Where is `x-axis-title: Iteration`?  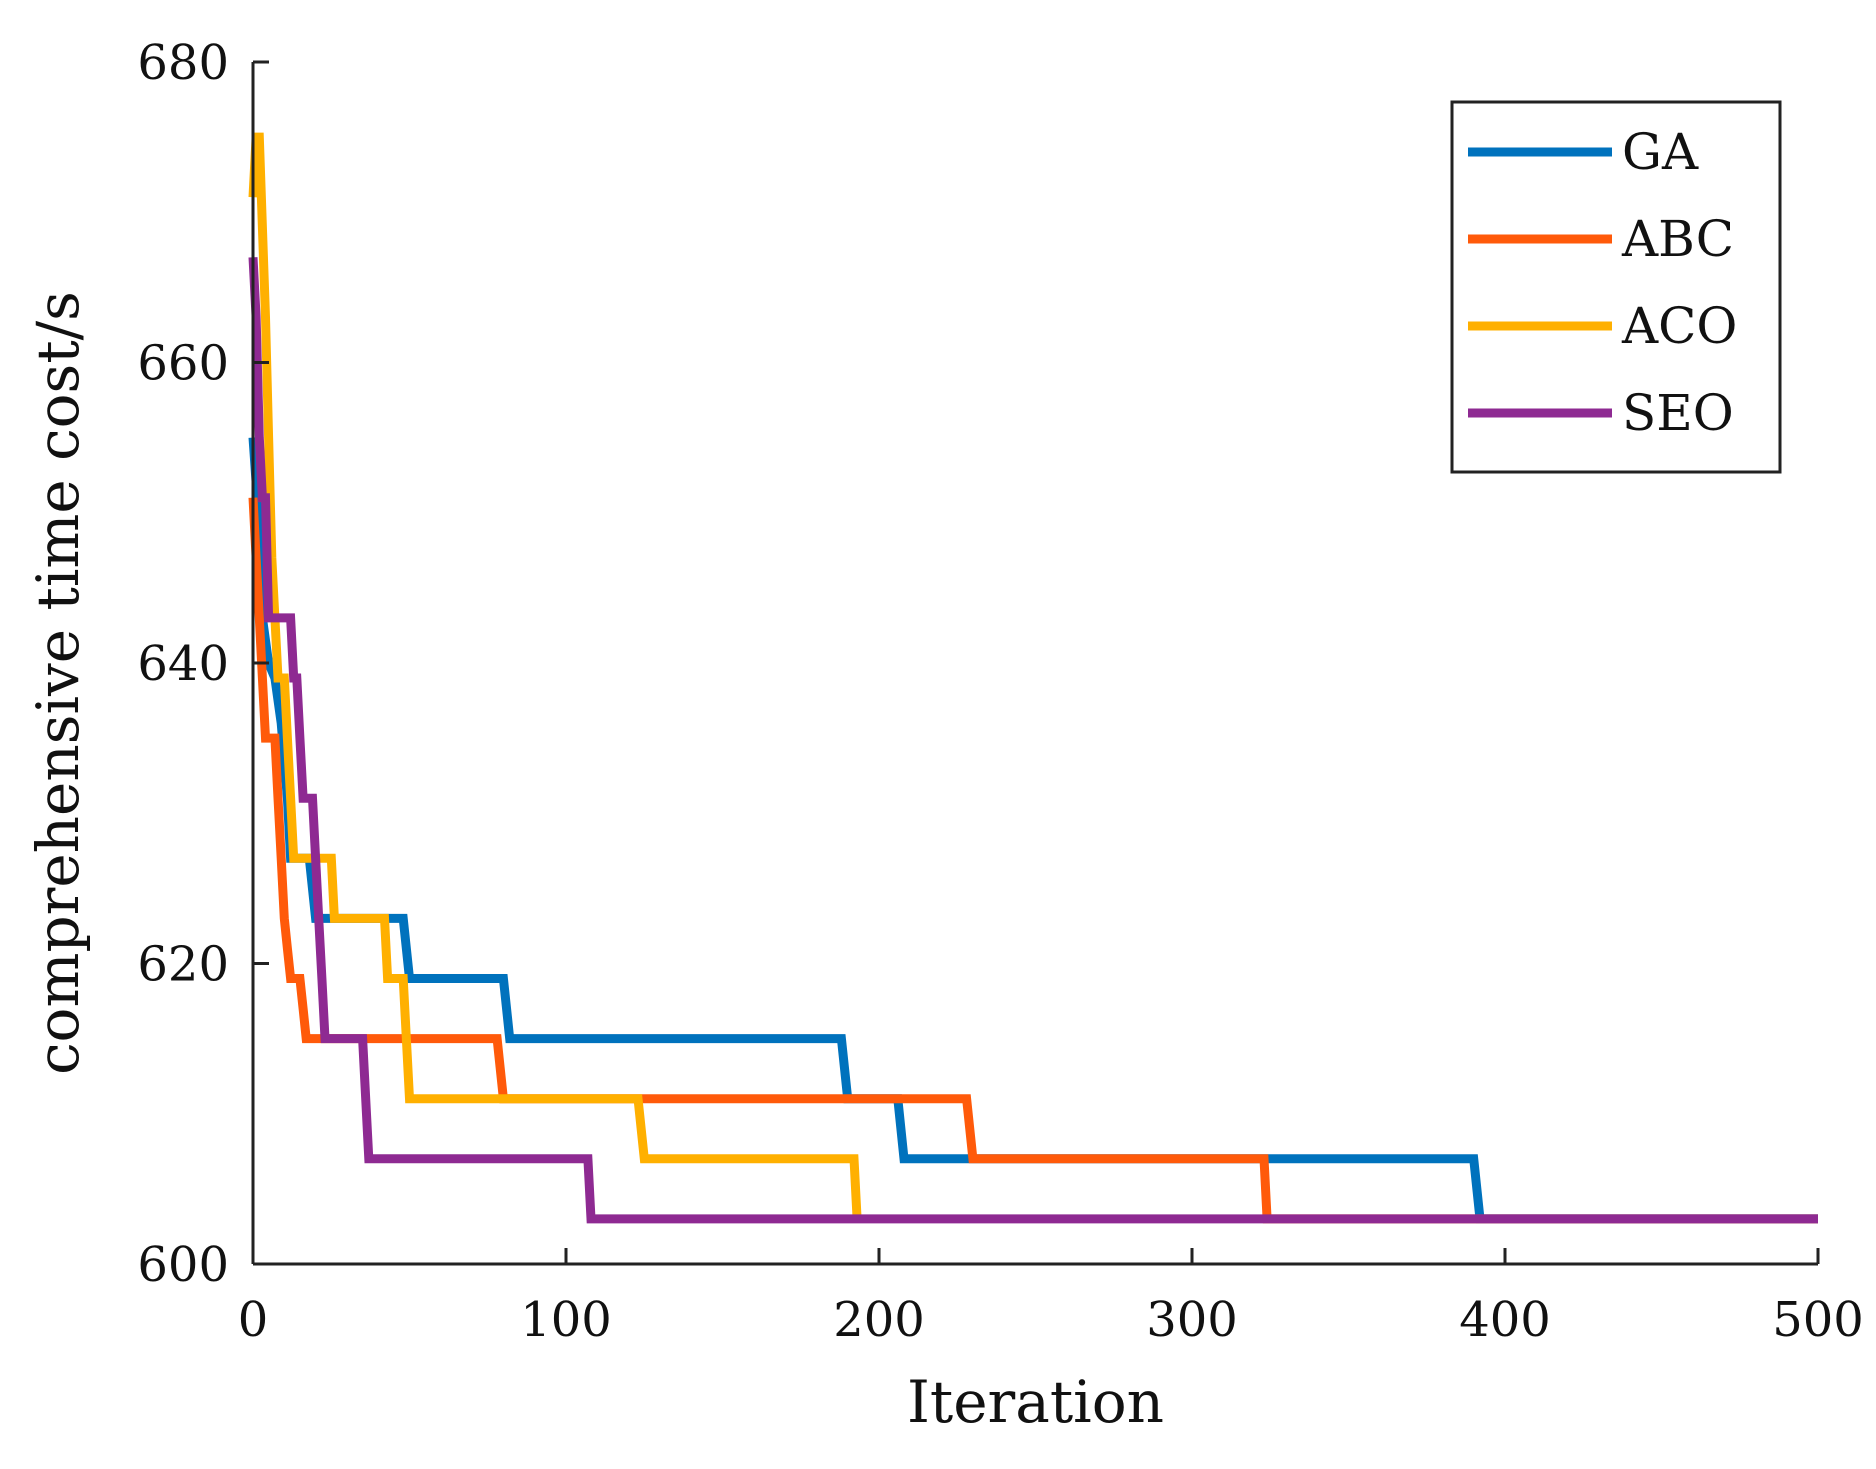 x-axis-title: Iteration is located at coordinates (1035, 1402).